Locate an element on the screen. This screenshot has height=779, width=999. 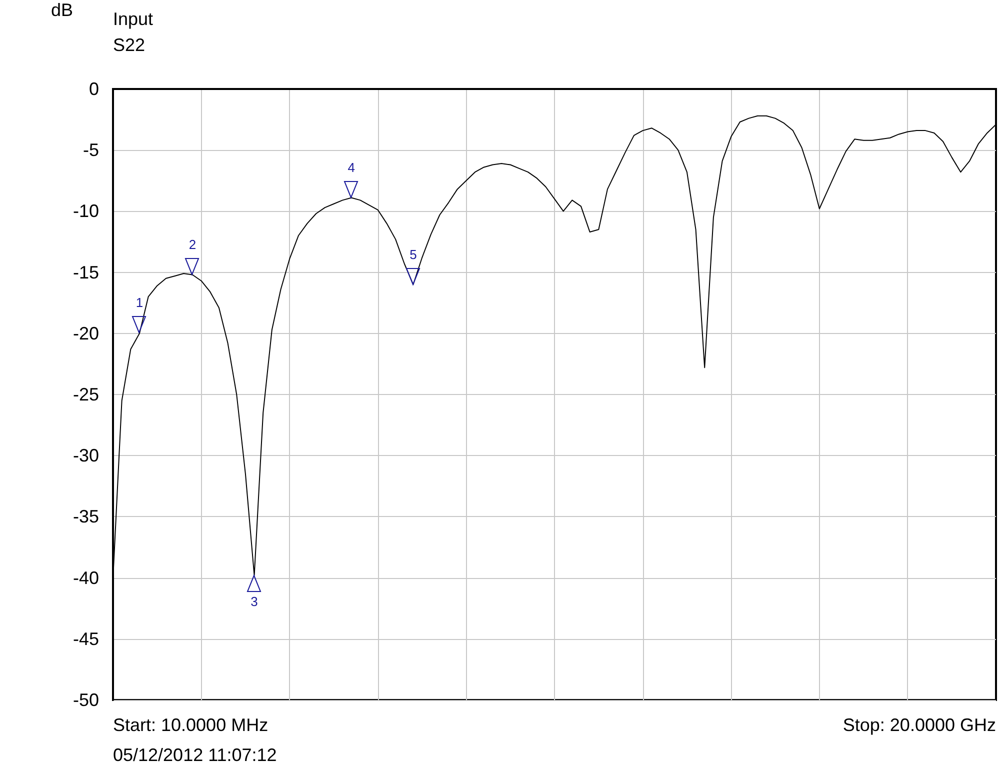
y-tick-label: -40 is located at coordinates (85, 578).